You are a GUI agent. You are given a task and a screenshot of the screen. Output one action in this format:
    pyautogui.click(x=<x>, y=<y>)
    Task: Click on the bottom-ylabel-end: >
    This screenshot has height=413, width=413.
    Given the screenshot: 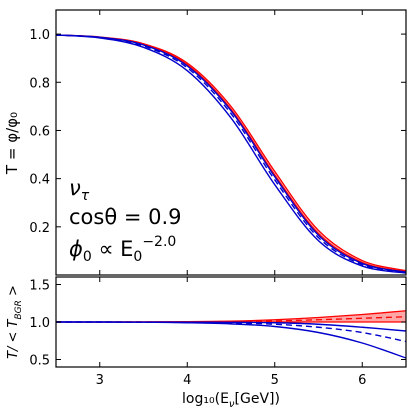 What is the action you would take?
    pyautogui.click(x=13, y=292)
    